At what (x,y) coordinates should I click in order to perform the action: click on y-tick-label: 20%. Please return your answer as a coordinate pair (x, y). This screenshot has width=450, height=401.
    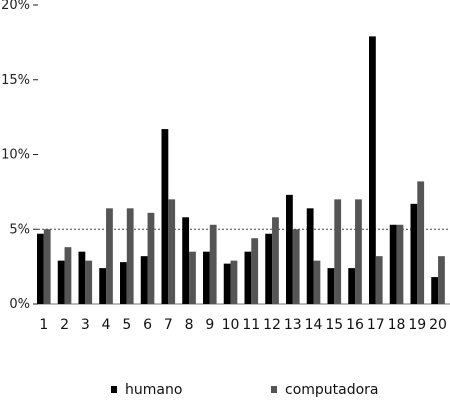
    Looking at the image, I should click on (15, 6).